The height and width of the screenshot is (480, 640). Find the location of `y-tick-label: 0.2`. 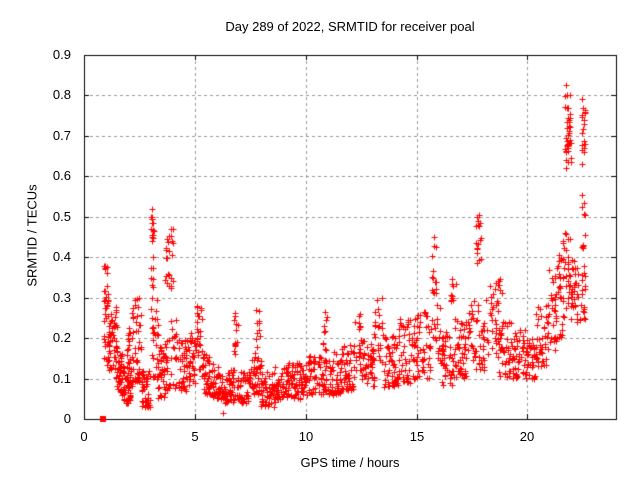

y-tick-label: 0.2 is located at coordinates (61, 337).